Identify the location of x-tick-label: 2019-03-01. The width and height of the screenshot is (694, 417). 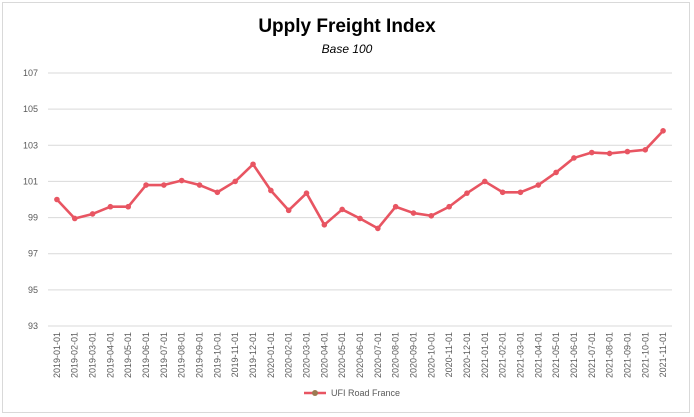
(93, 355).